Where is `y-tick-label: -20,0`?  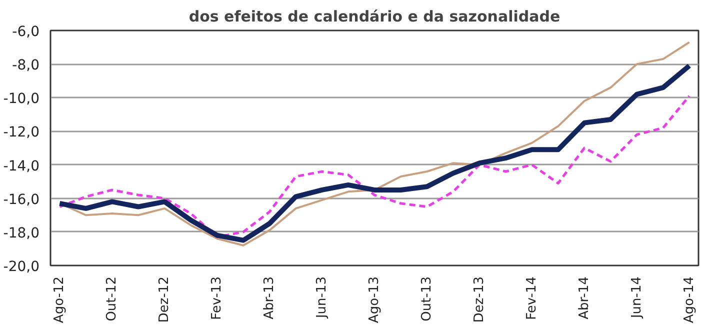
y-tick-label: -20,0 is located at coordinates (21, 267).